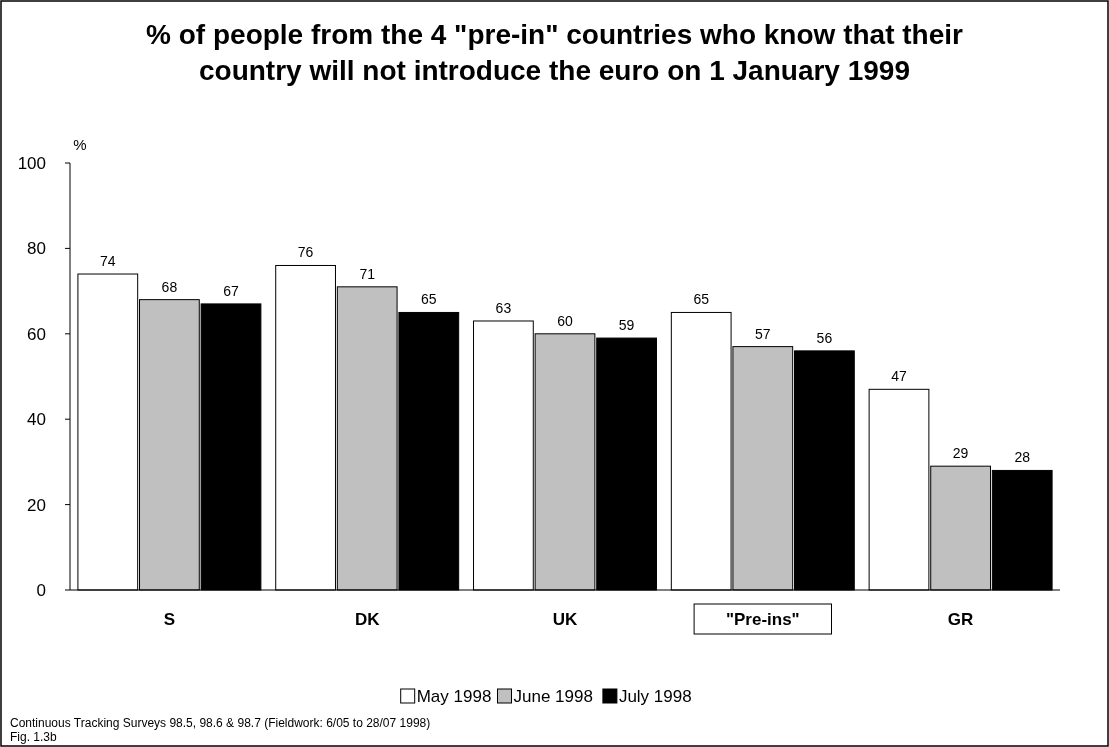  Describe the element at coordinates (231, 290) in the screenshot. I see `data-label: 67` at that location.